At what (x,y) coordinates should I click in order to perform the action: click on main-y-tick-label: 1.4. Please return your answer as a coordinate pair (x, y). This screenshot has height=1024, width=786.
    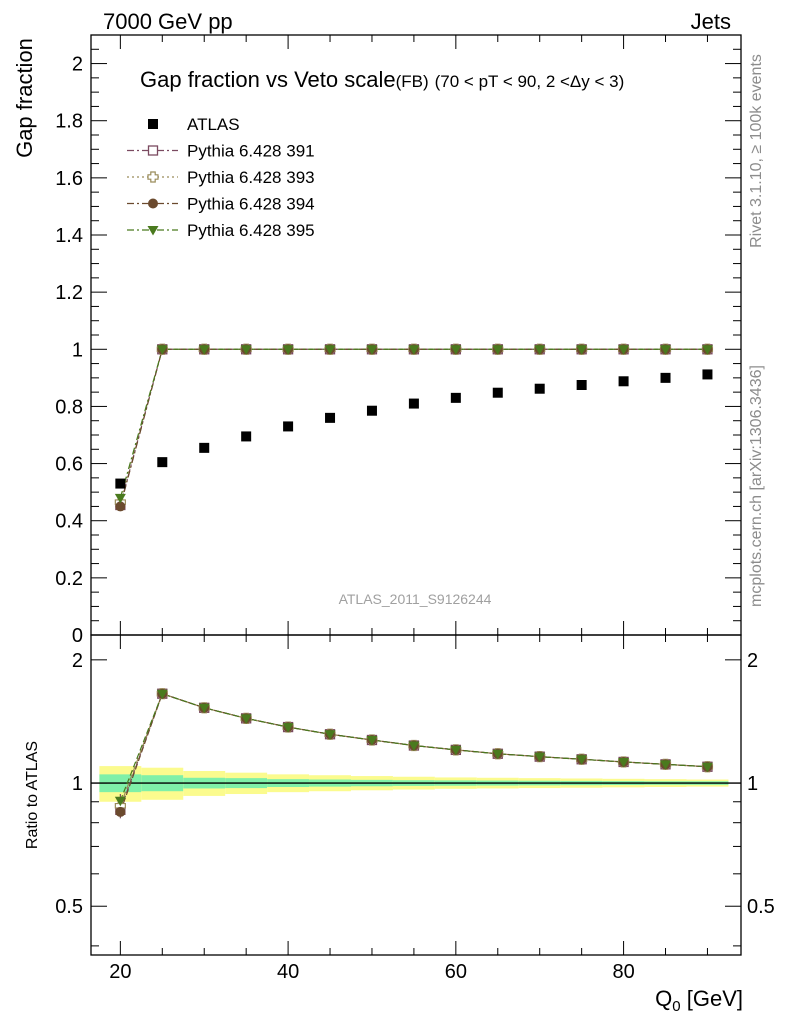
    Looking at the image, I should click on (69, 236).